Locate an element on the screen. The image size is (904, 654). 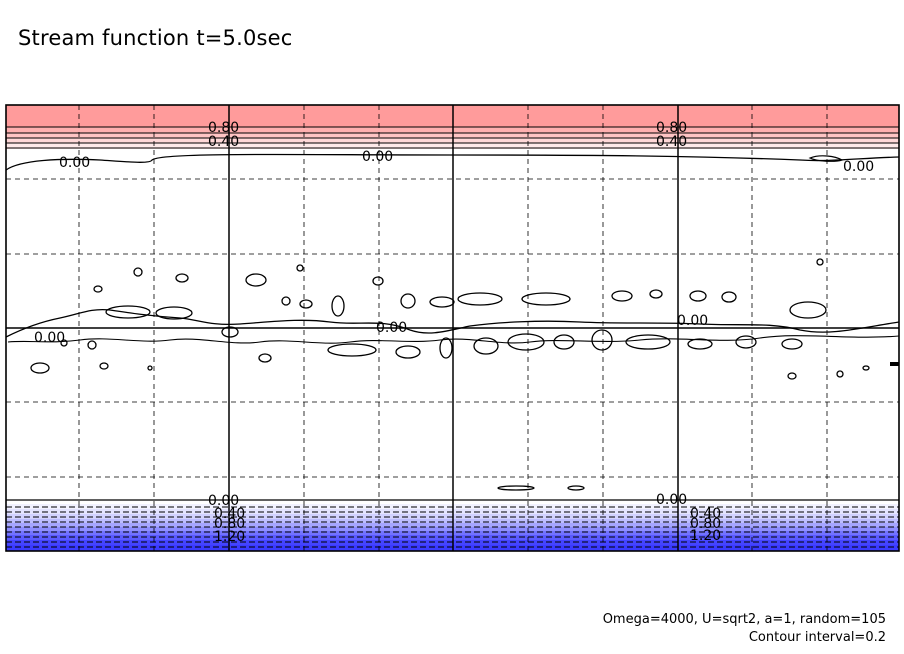
contour-interval-note: Contour interval=0.2 is located at coordinates (817, 637).